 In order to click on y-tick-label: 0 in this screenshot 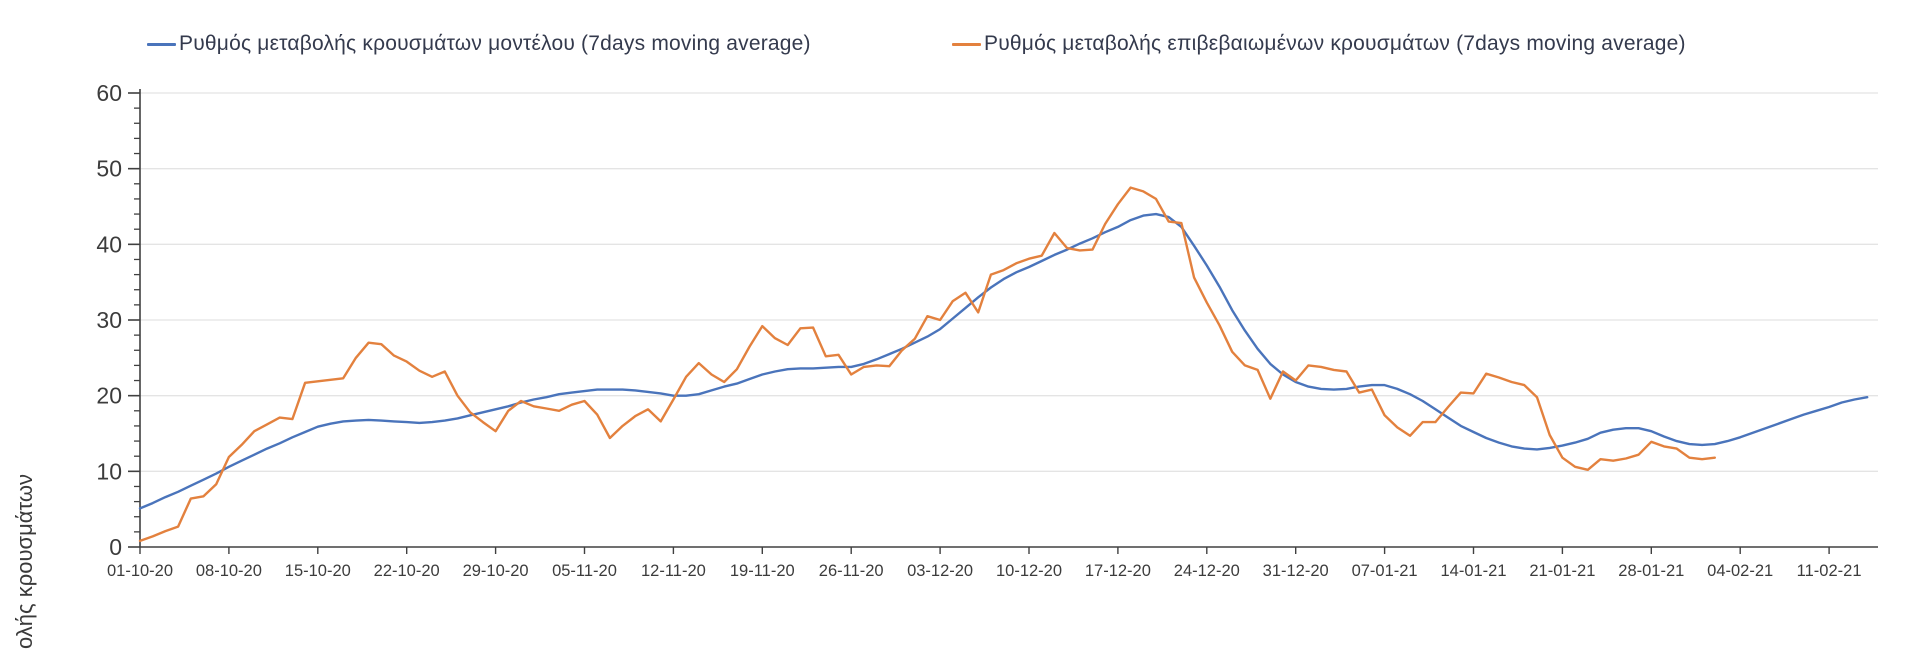, I will do `click(115, 547)`.